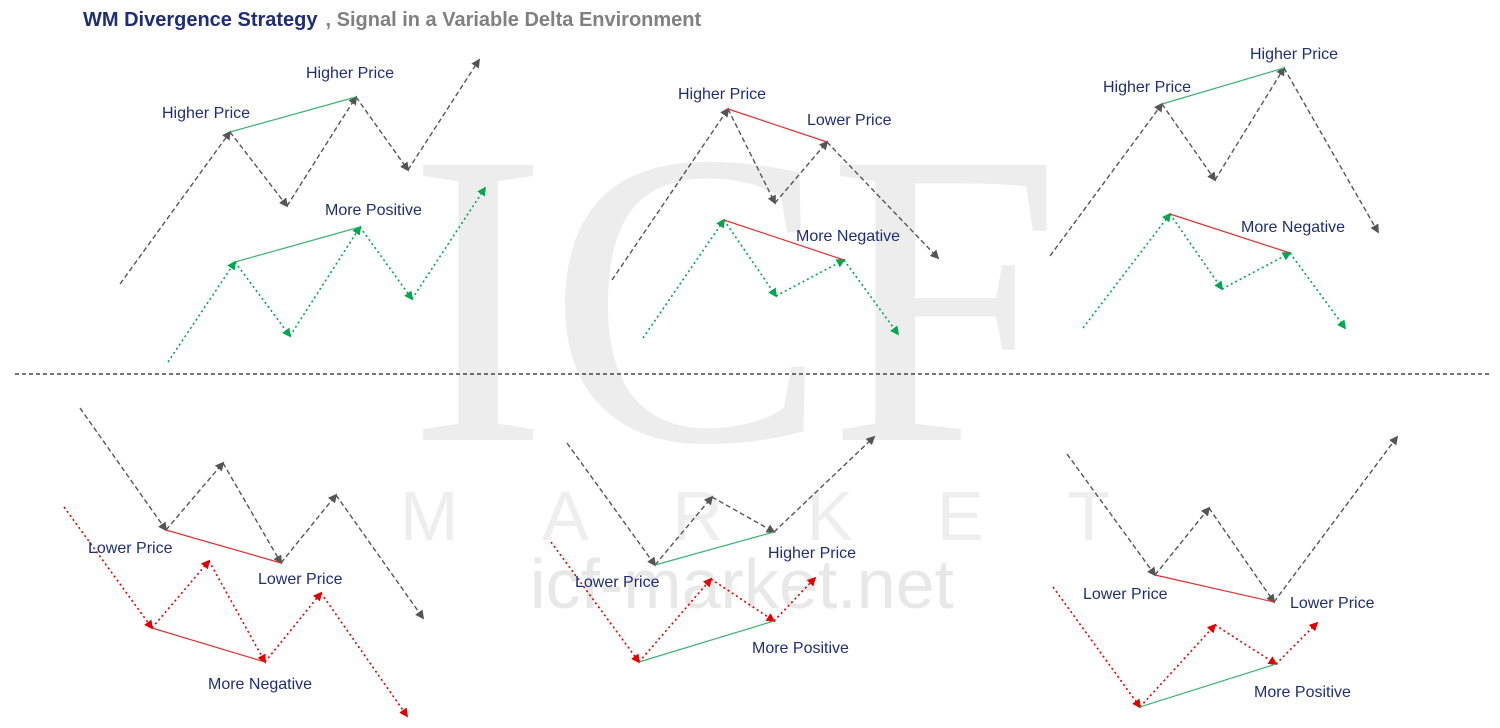  I want to click on page-title: WM Divergence Strategy, so click(200, 20).